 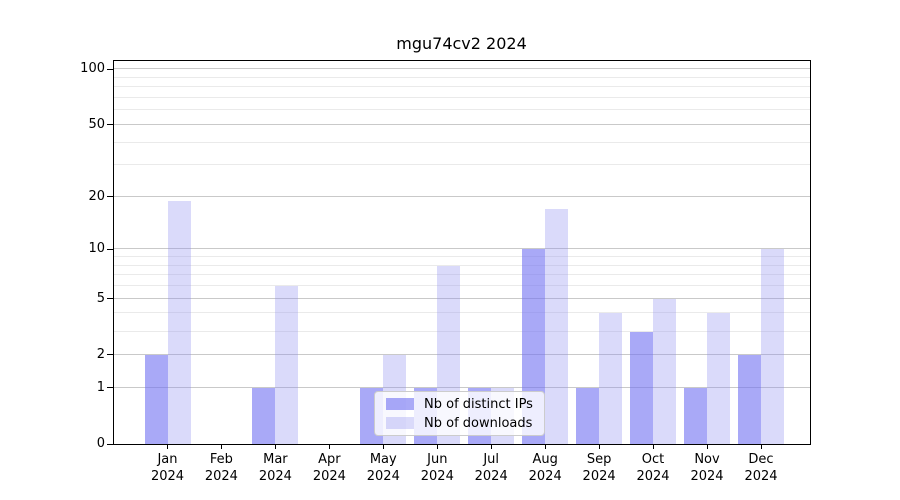 I want to click on x-tick-label: Feb 2024, so click(x=221, y=468).